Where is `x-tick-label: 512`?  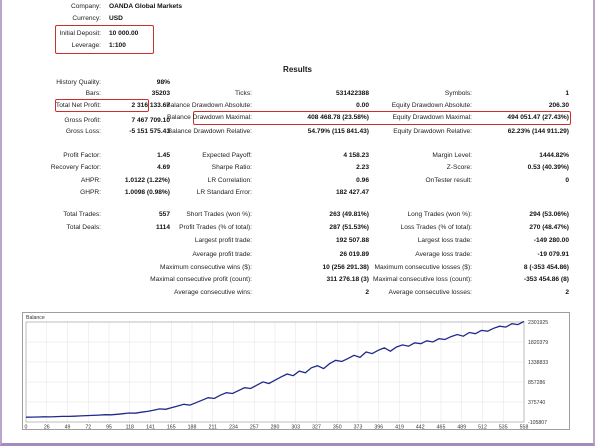 x-tick-label: 512 is located at coordinates (482, 428).